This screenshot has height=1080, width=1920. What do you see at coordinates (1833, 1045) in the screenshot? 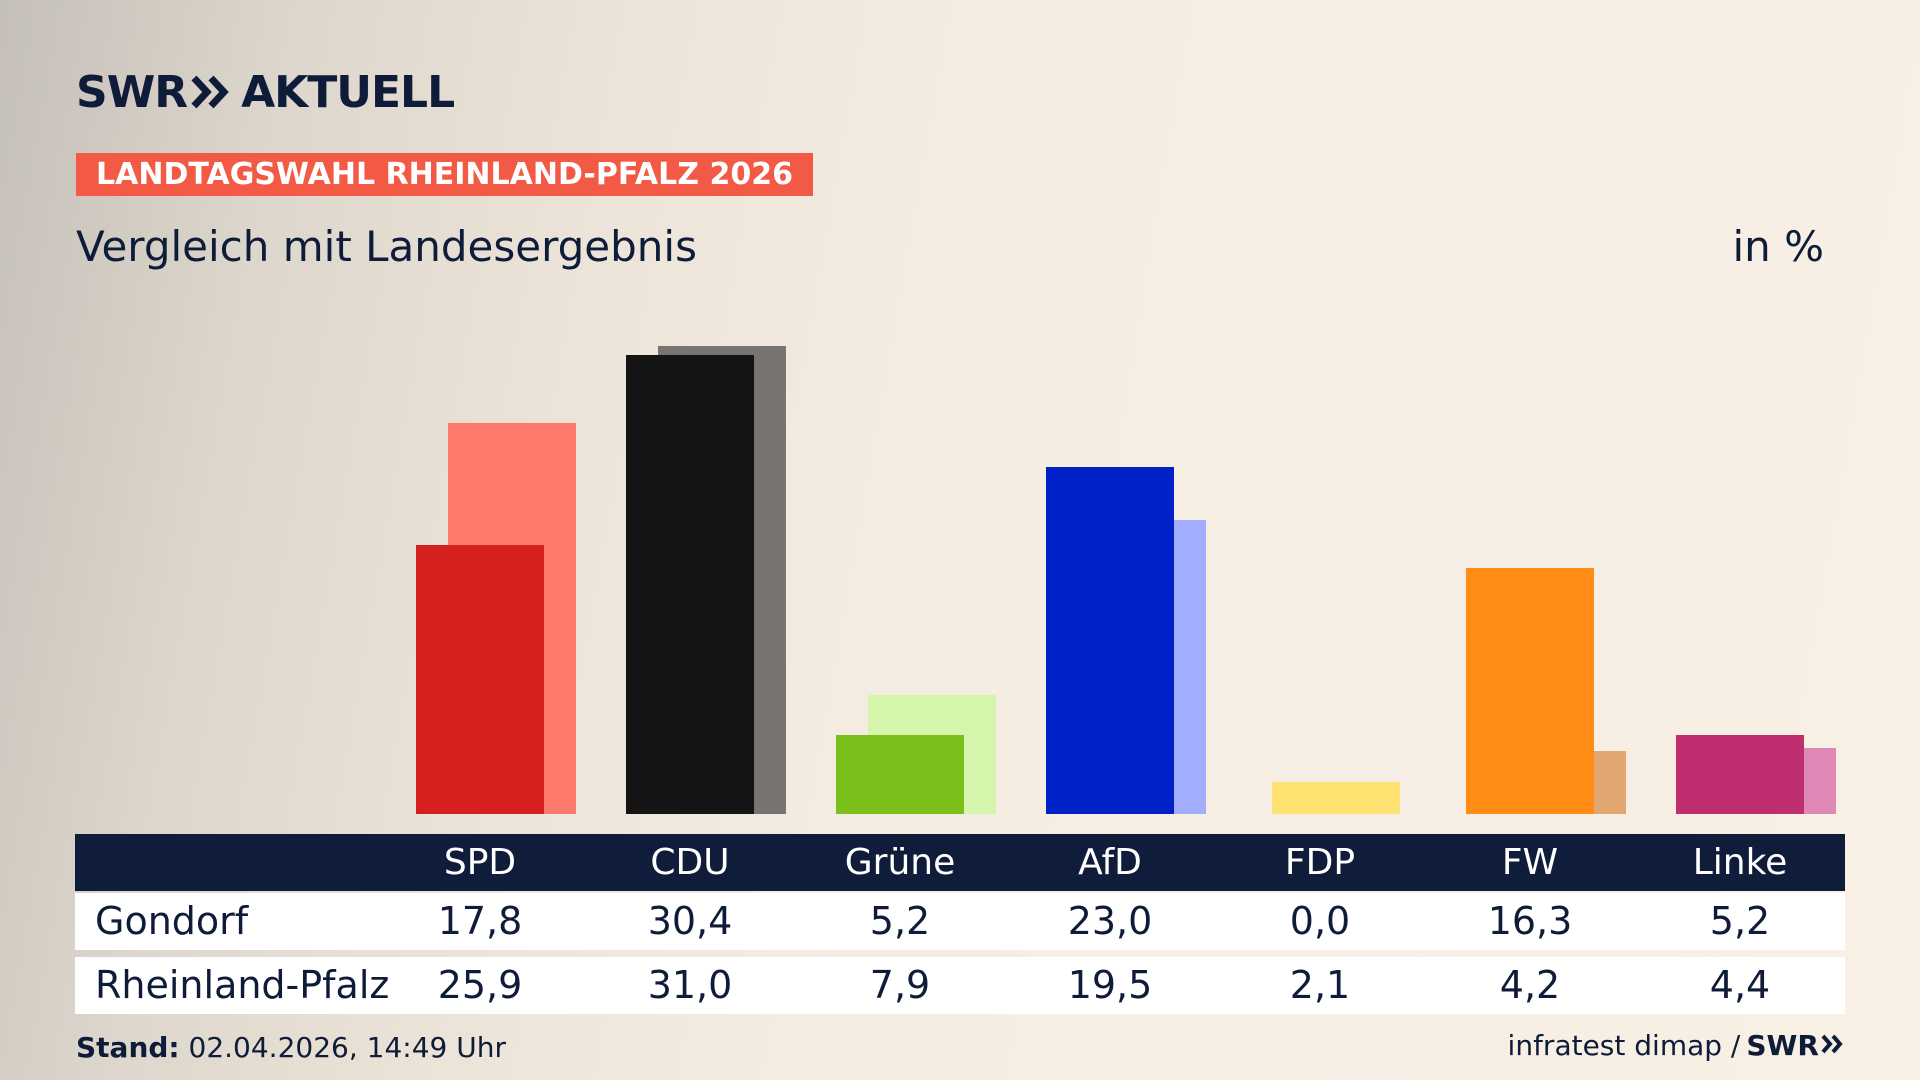
I see `chevron-double-small-icon` at bounding box center [1833, 1045].